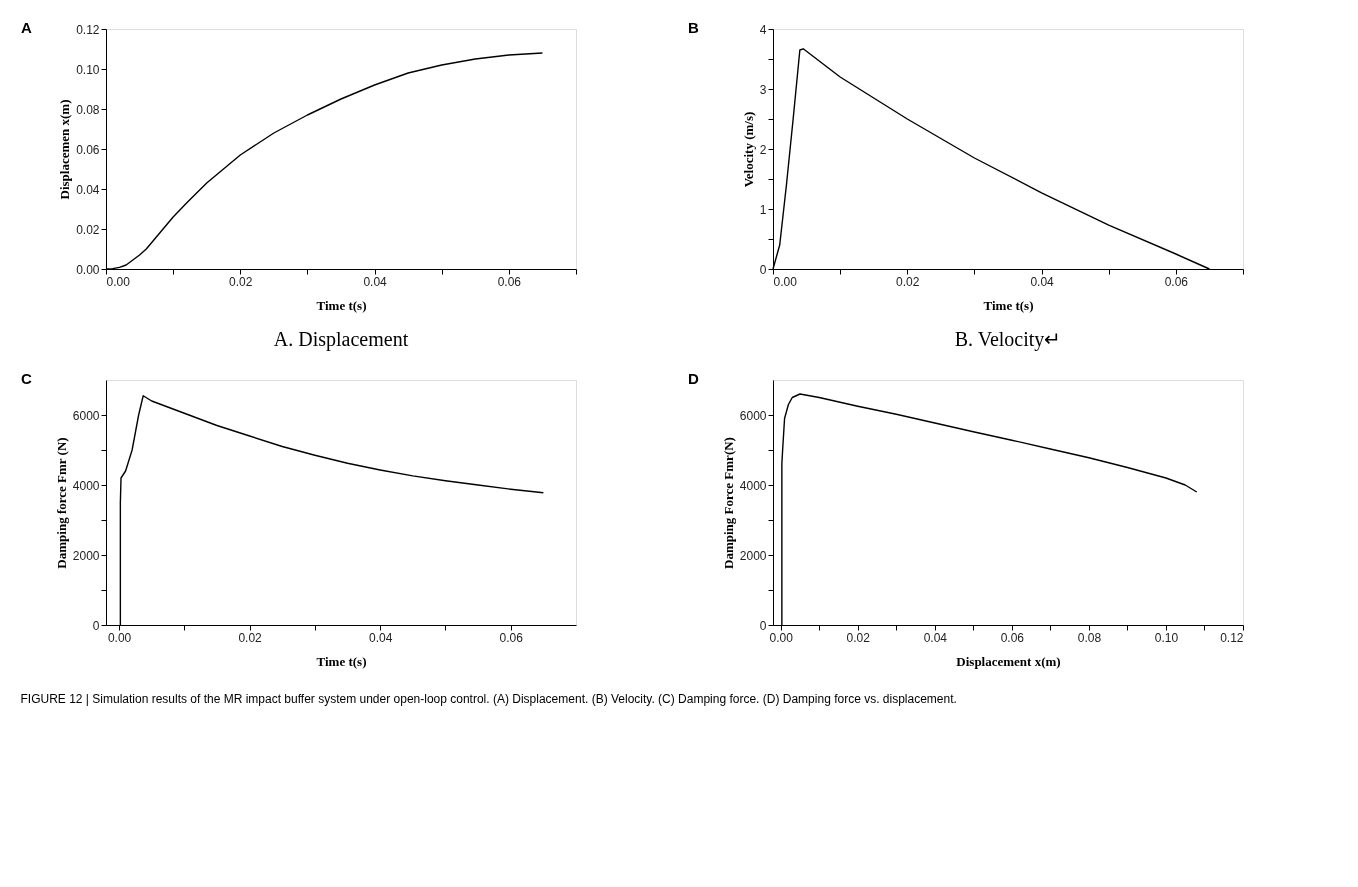 The width and height of the screenshot is (1358, 887). Describe the element at coordinates (693, 378) in the screenshot. I see `chart-title: D` at that location.